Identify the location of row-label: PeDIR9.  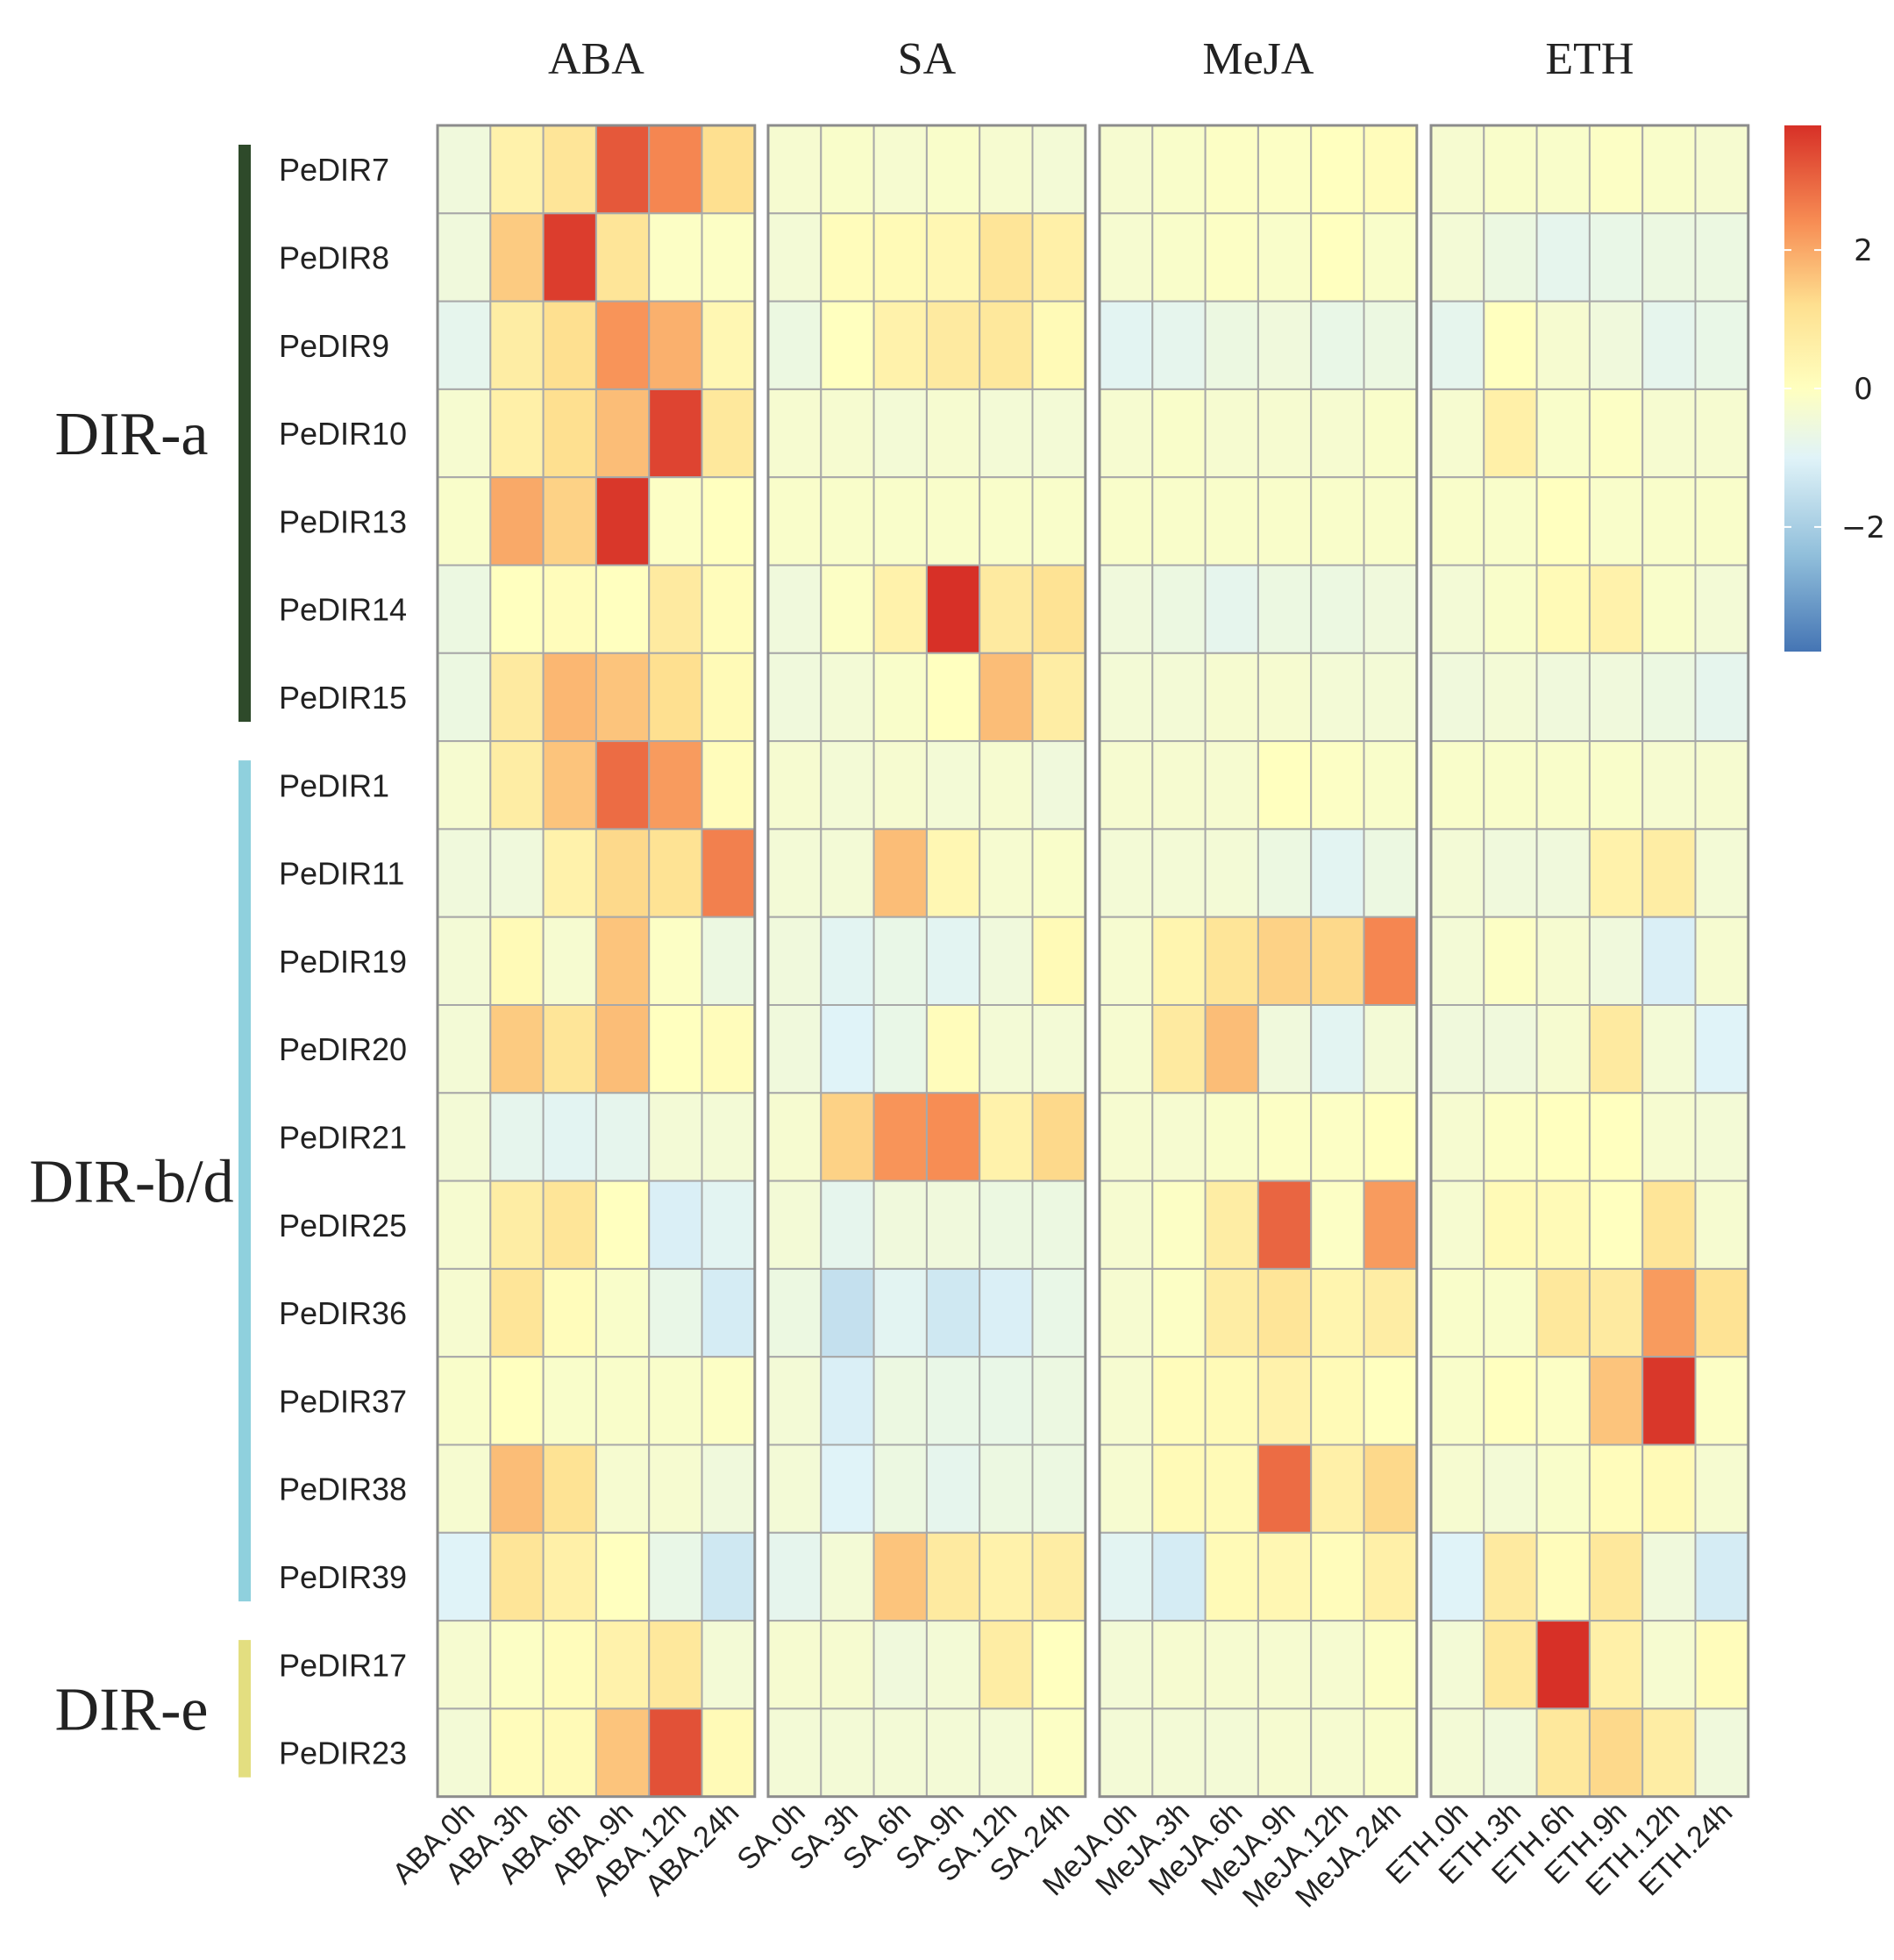
(334, 346).